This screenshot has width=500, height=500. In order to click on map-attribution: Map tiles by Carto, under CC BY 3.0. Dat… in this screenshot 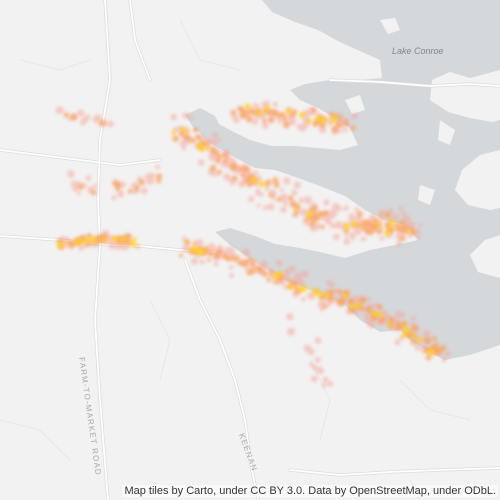, I will do `click(310, 491)`.